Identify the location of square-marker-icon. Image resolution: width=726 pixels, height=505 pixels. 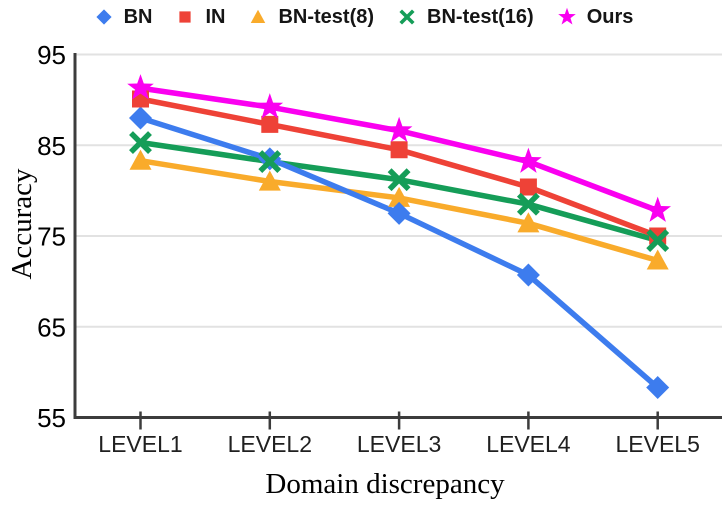
(185, 17).